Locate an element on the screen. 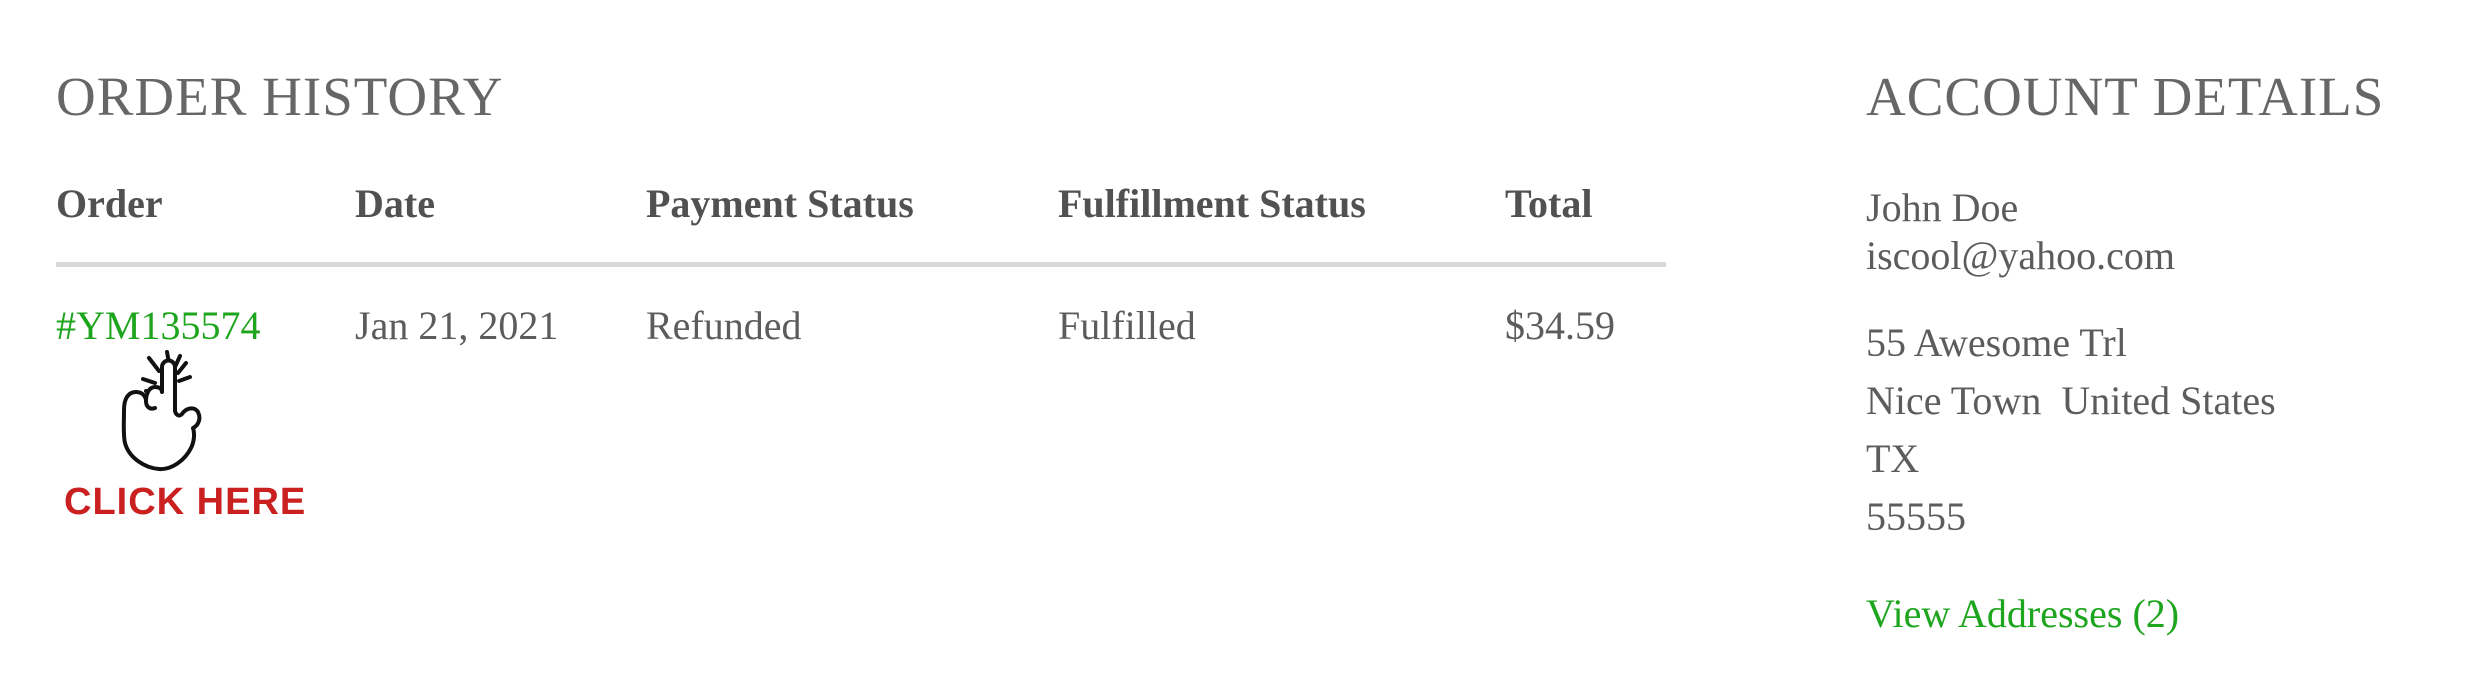  column-header-fulfillment-status: Fulfillment Status is located at coordinates (1212, 203).